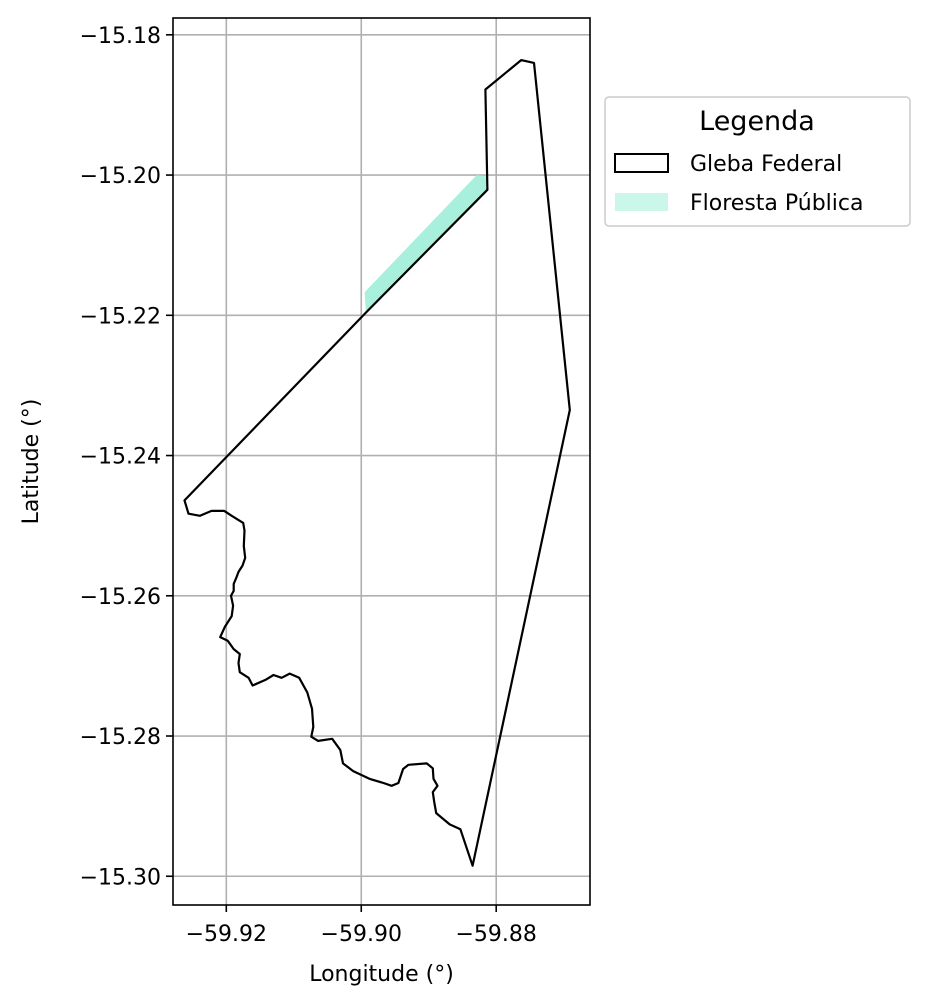 This screenshot has height=1006, width=930. Describe the element at coordinates (426, 244) in the screenshot. I see `floresta-publica-polygon` at that location.